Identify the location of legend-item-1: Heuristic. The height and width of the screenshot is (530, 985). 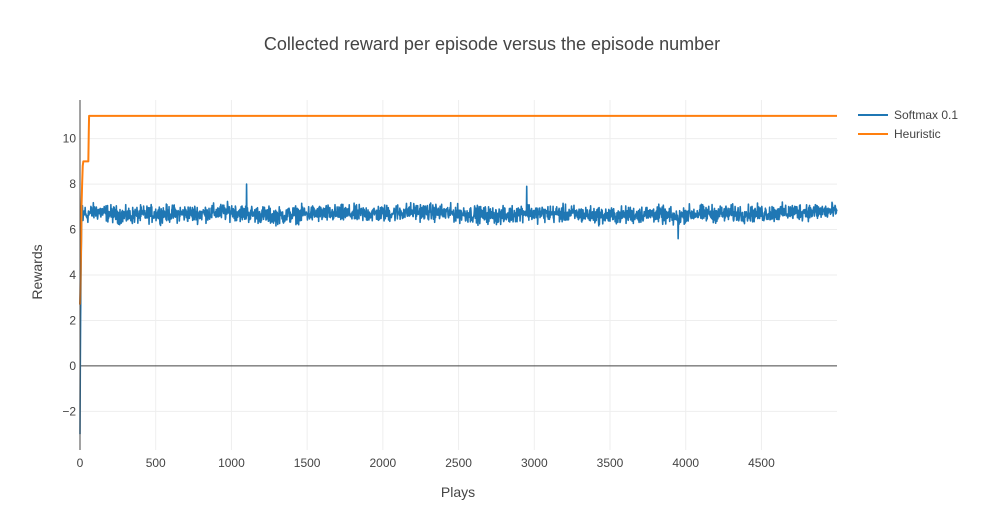
(899, 134).